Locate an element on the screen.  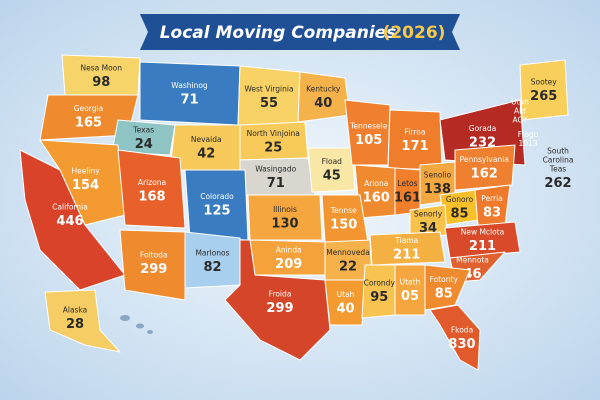
region-value: 160 is located at coordinates (376, 198).